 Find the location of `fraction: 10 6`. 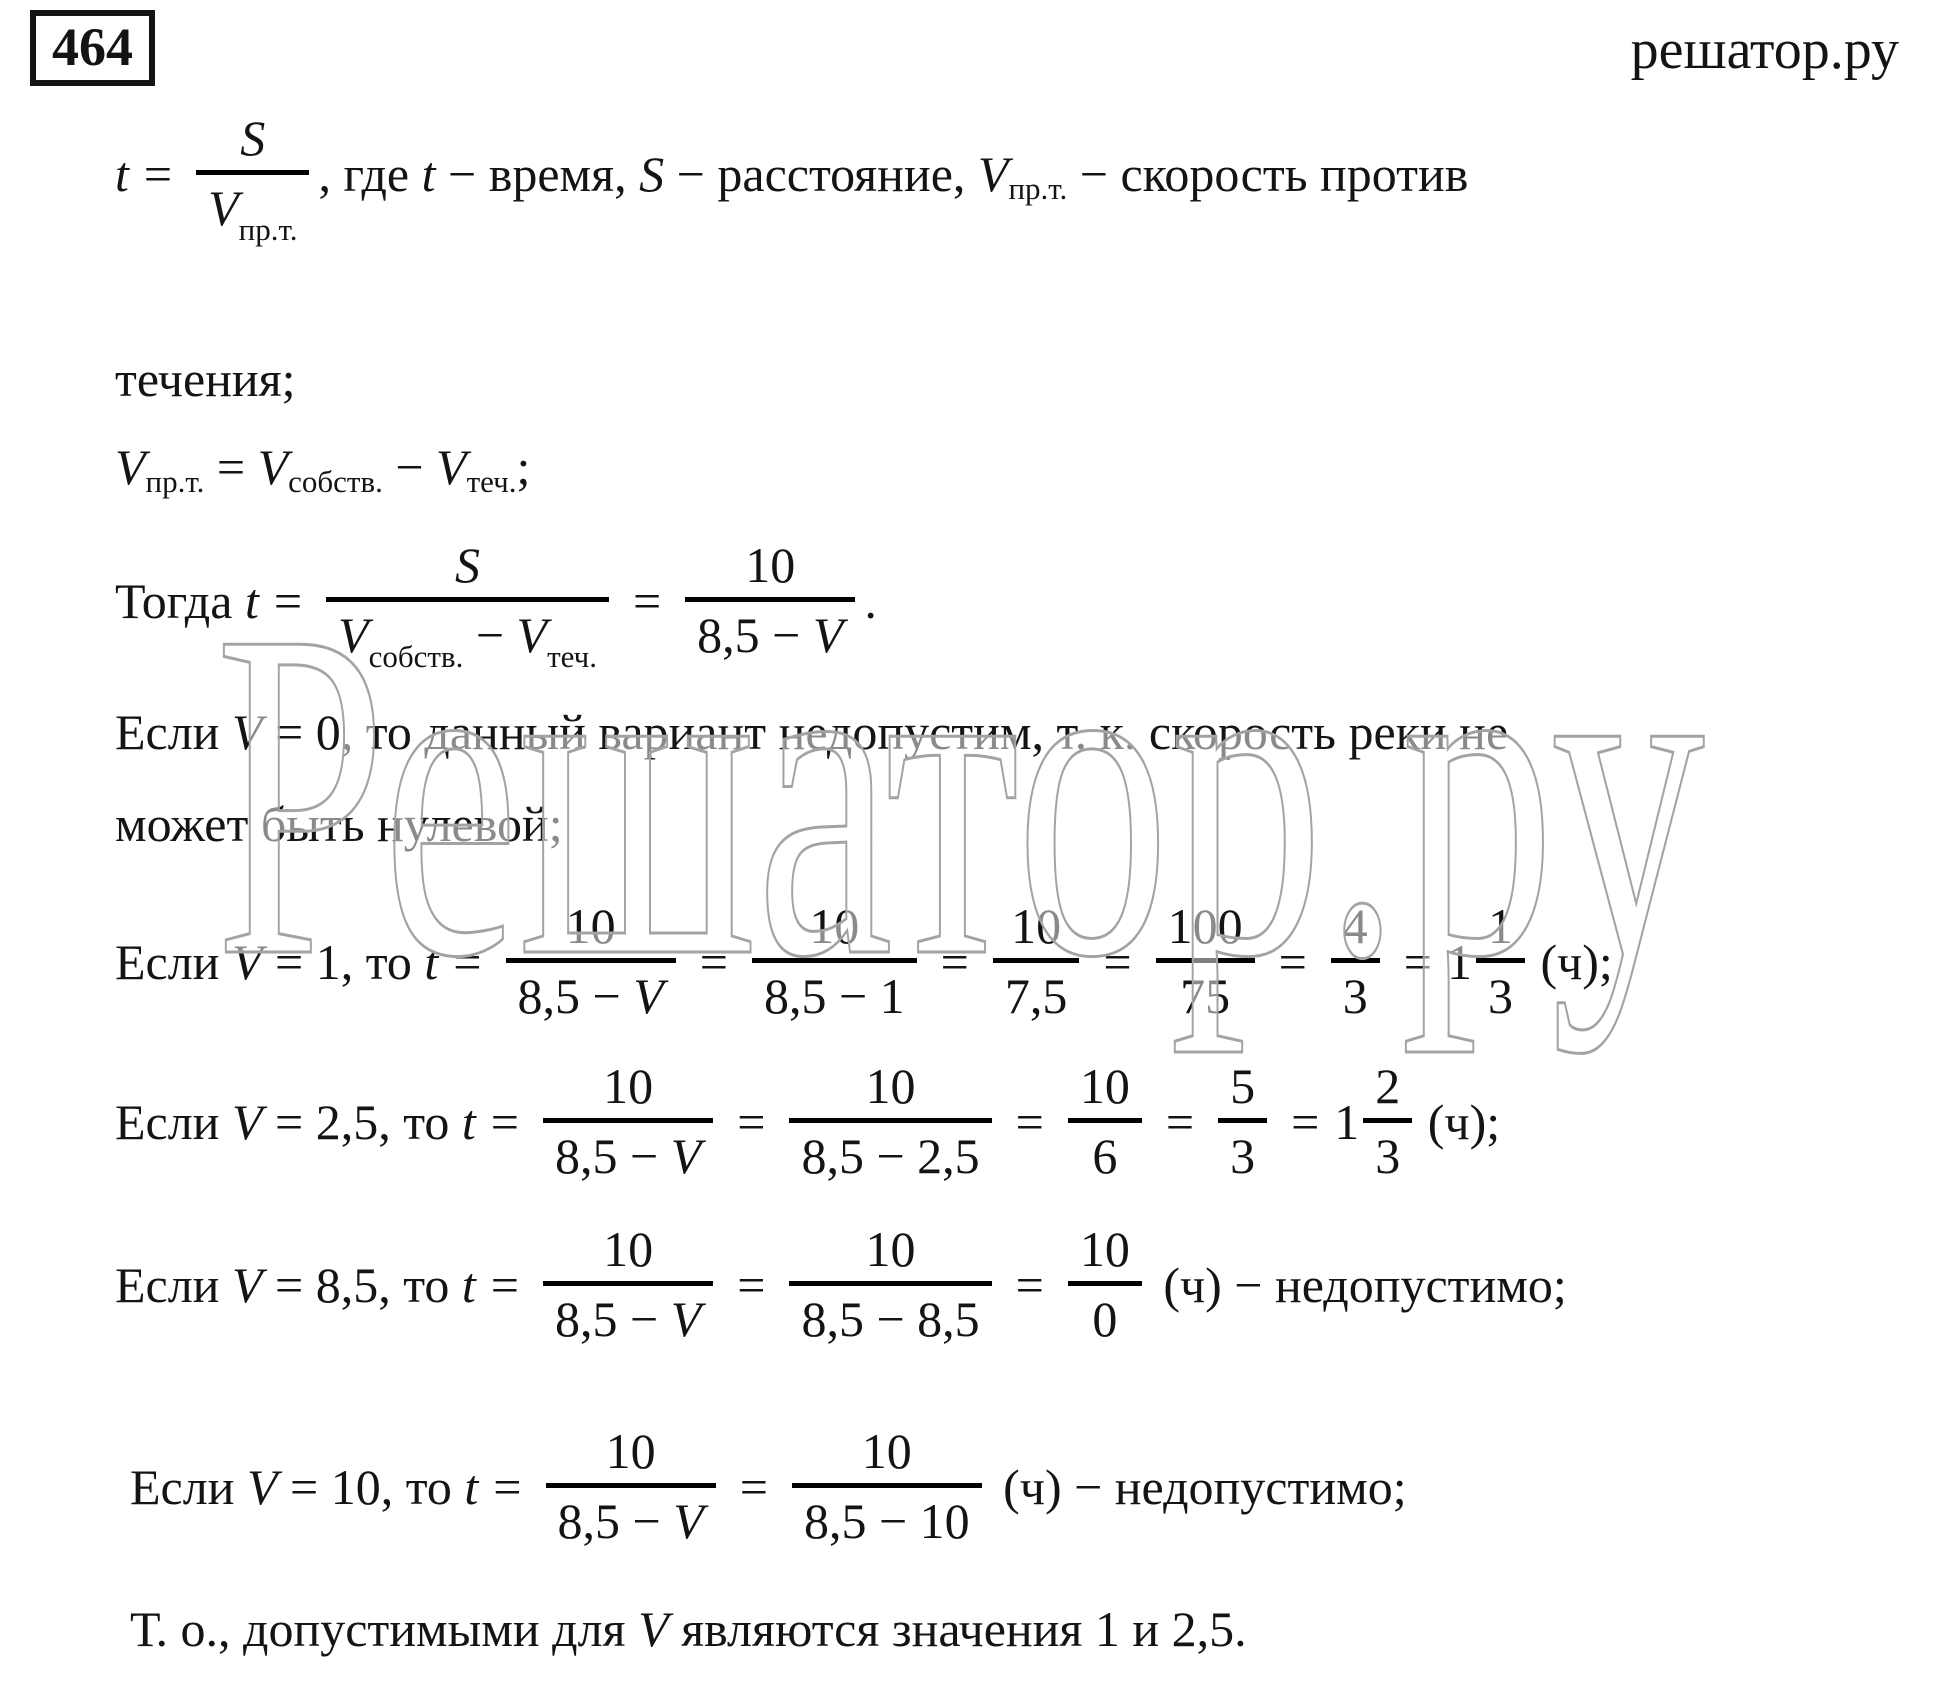

fraction: 10 6 is located at coordinates (1104, 1122).